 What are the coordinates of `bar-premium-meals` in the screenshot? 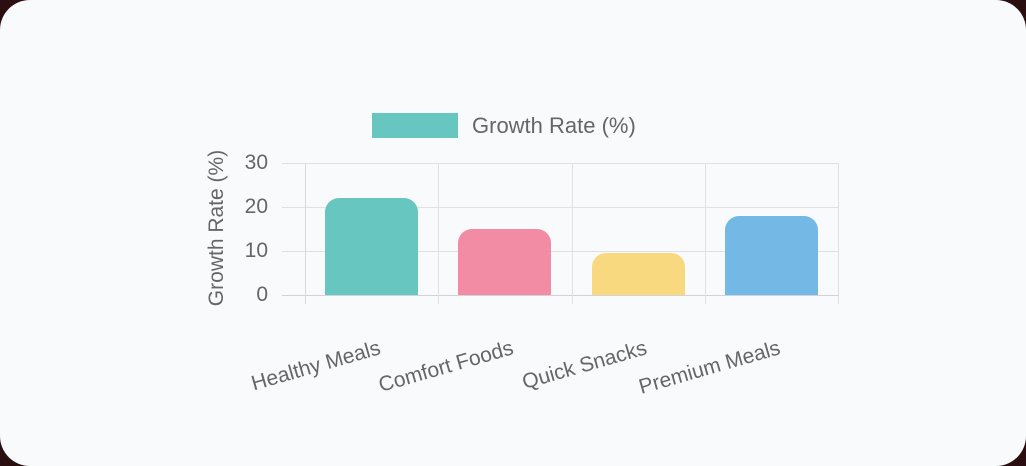 It's located at (771, 255).